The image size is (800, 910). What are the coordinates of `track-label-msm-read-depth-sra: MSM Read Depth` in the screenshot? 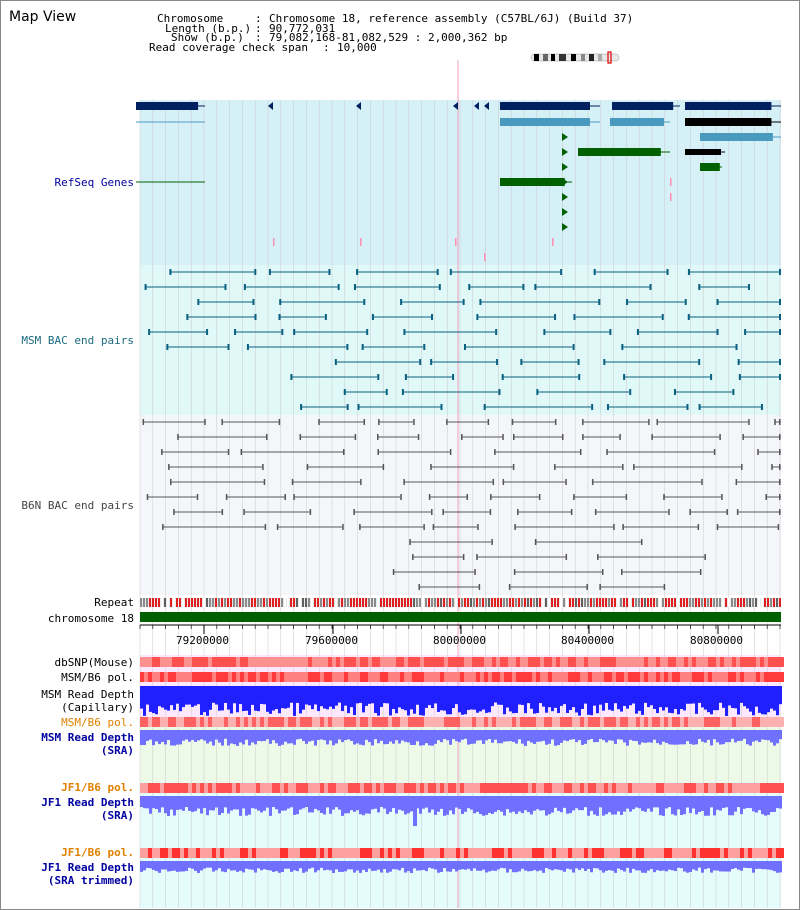 It's located at (87, 737).